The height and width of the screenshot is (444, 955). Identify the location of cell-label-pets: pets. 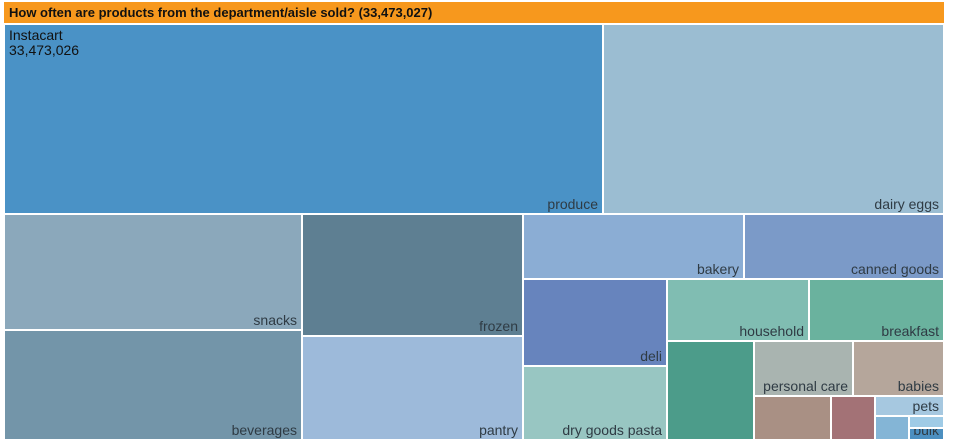
(925, 406).